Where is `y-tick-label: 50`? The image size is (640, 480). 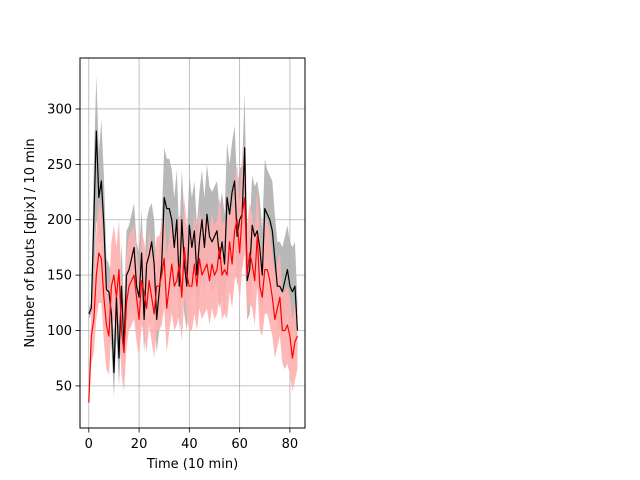
y-tick-label: 50 is located at coordinates (63, 386).